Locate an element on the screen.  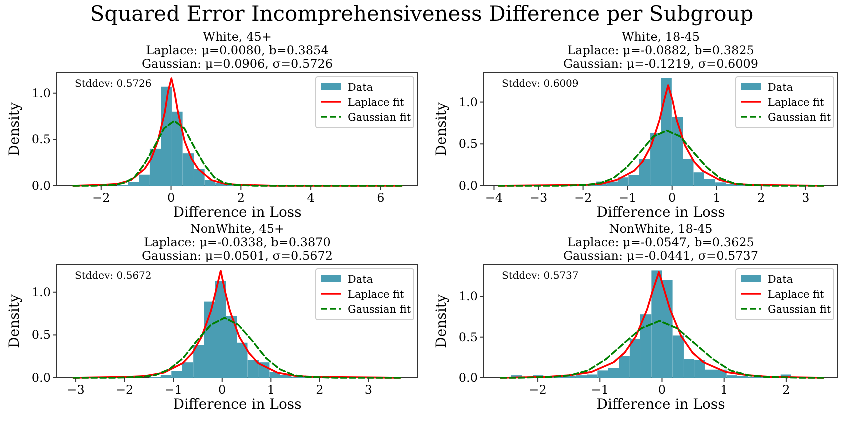
chart-subtitle: Laplace: μ=-0.0338, b=0.3870 Gaussian: μ=0.0501, σ=0.5672 is located at coordinates (238, 249).